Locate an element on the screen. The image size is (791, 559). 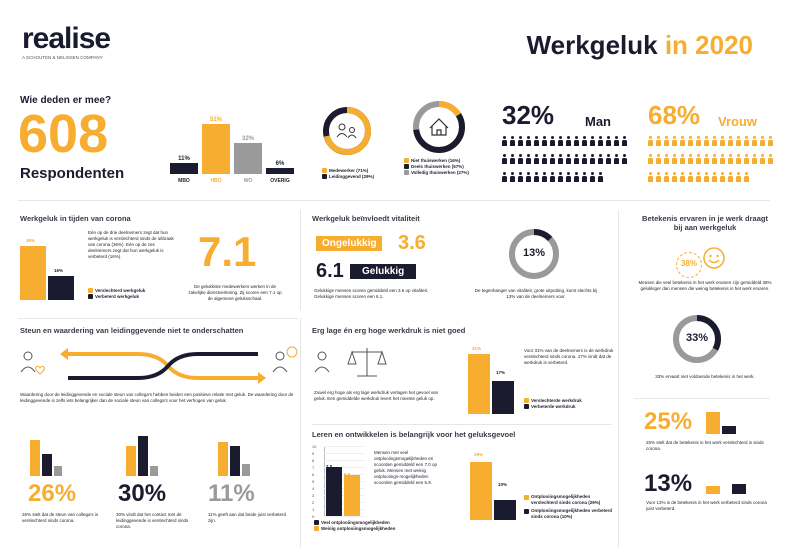
workload-illustration-svg is located at coordinates (350, 362).